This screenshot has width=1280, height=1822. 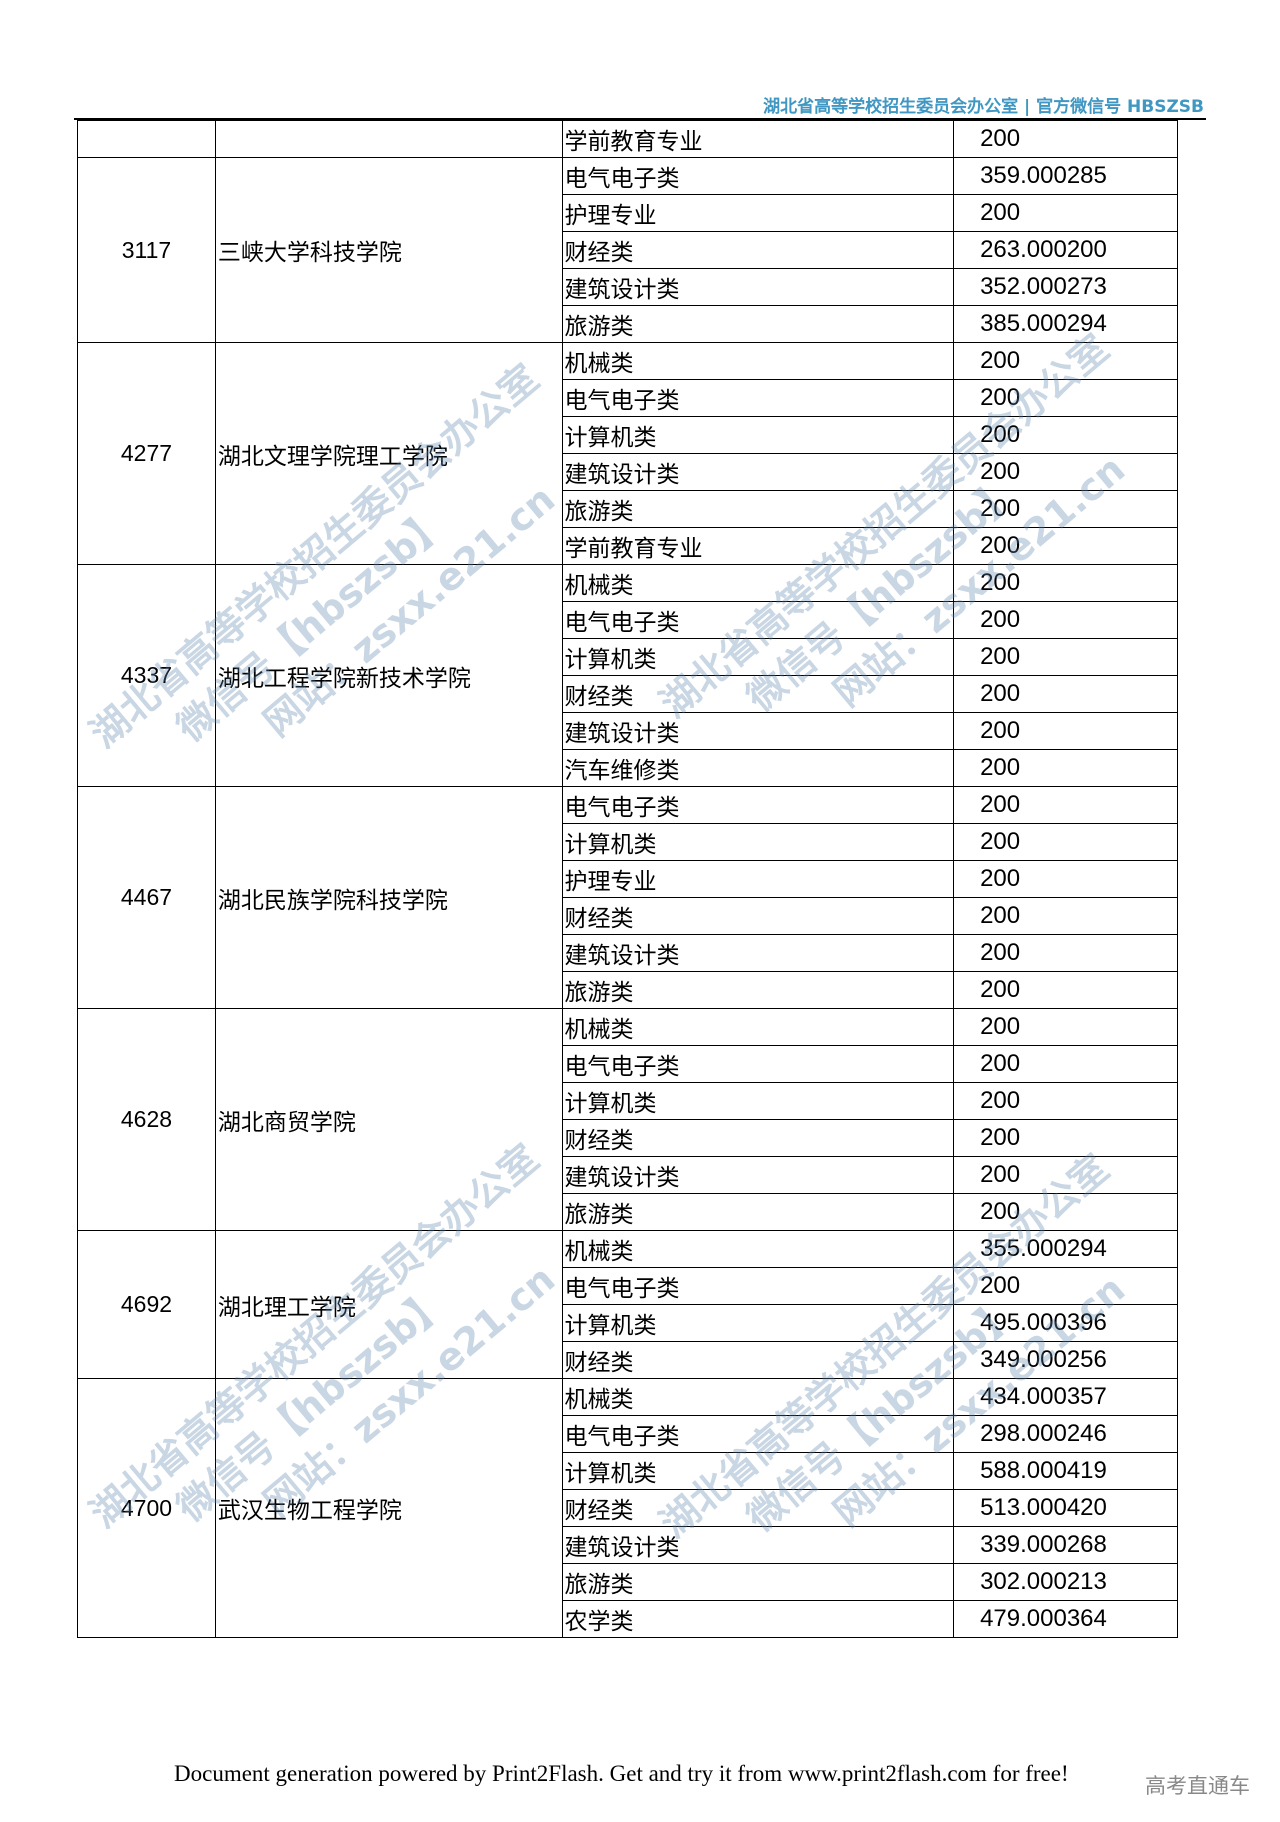 I want to click on school-code: 4277, so click(x=146, y=453).